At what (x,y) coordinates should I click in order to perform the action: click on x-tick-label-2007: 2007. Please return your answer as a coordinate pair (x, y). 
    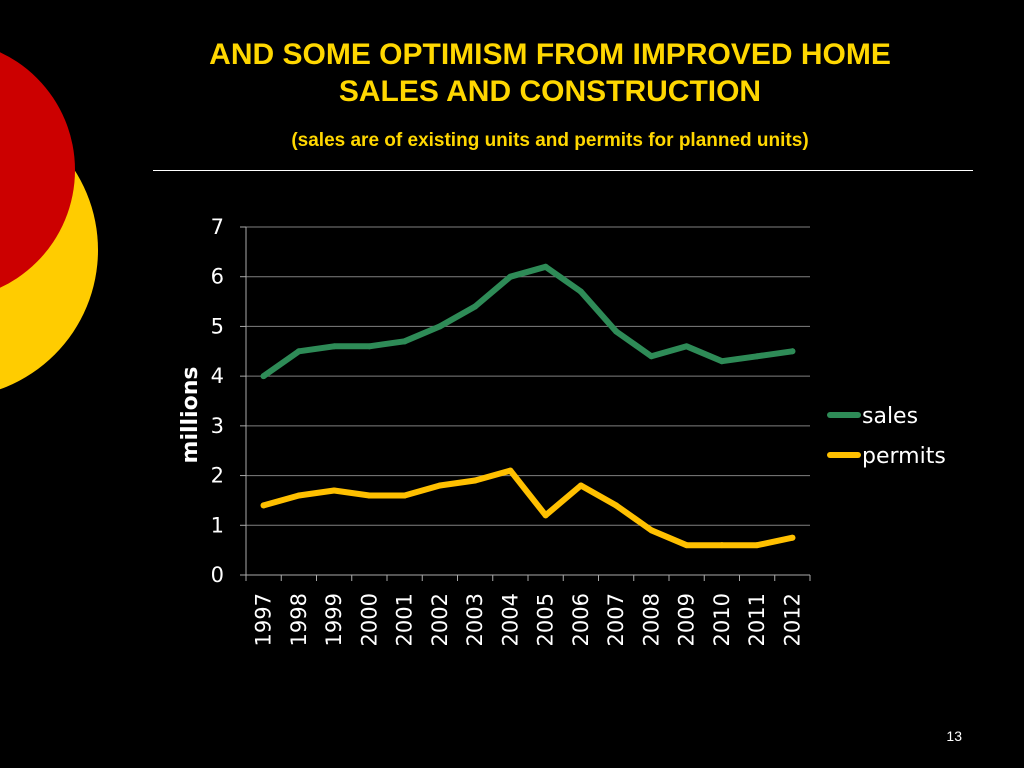
    Looking at the image, I should click on (616, 619).